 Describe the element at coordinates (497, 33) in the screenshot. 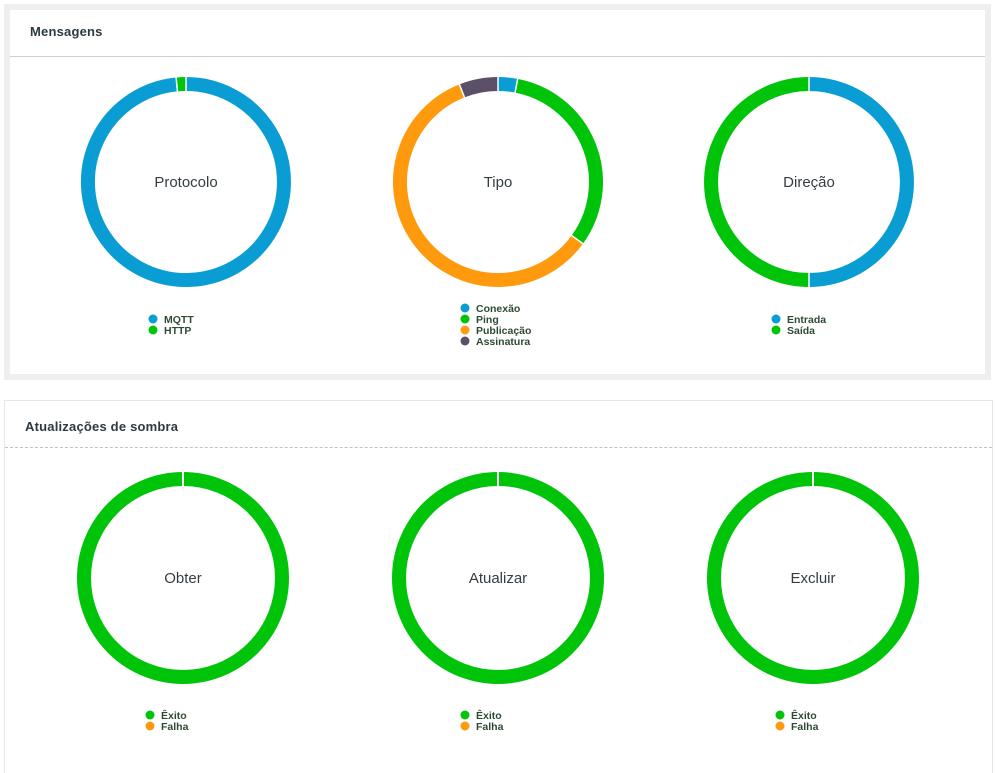

I see `messages-panel-header: Mensagens` at that location.